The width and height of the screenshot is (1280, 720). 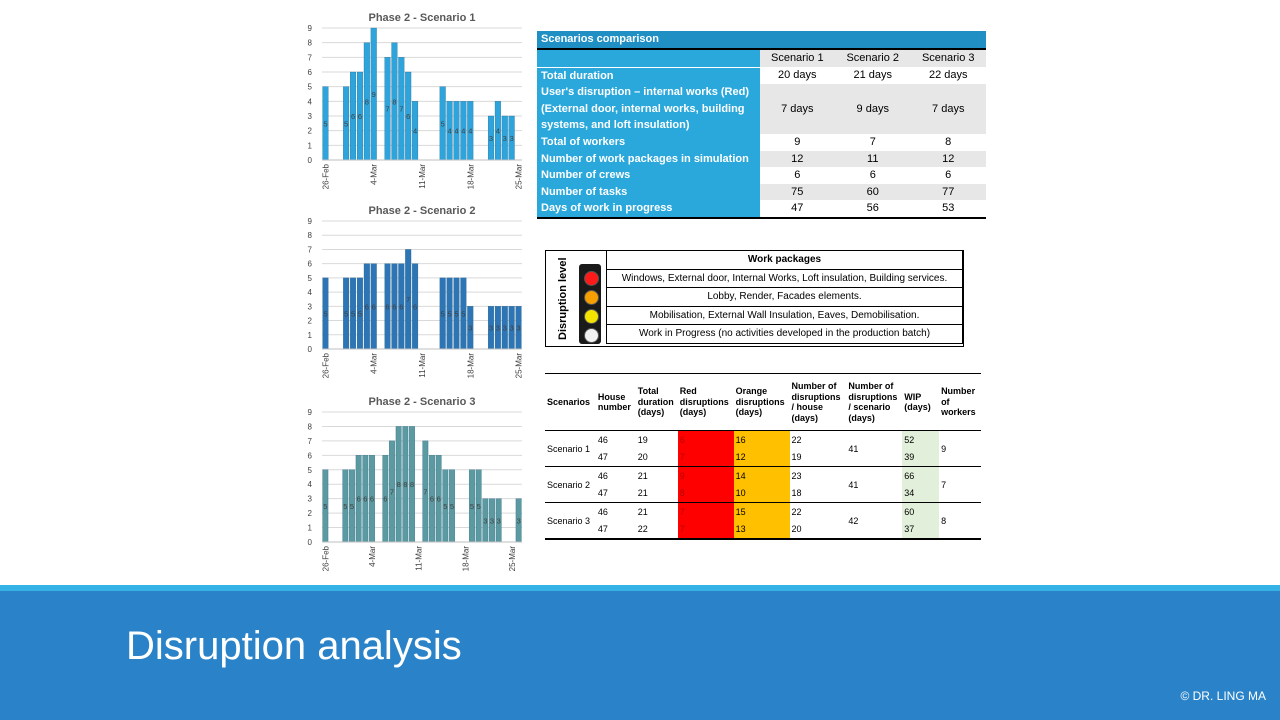 What do you see at coordinates (648, 191) in the screenshot?
I see `comparison-row-label: Number of tasks` at bounding box center [648, 191].